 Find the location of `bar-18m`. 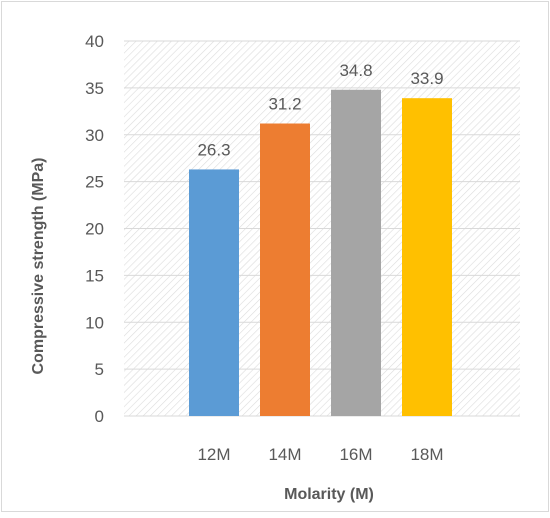

bar-18m is located at coordinates (427, 257).